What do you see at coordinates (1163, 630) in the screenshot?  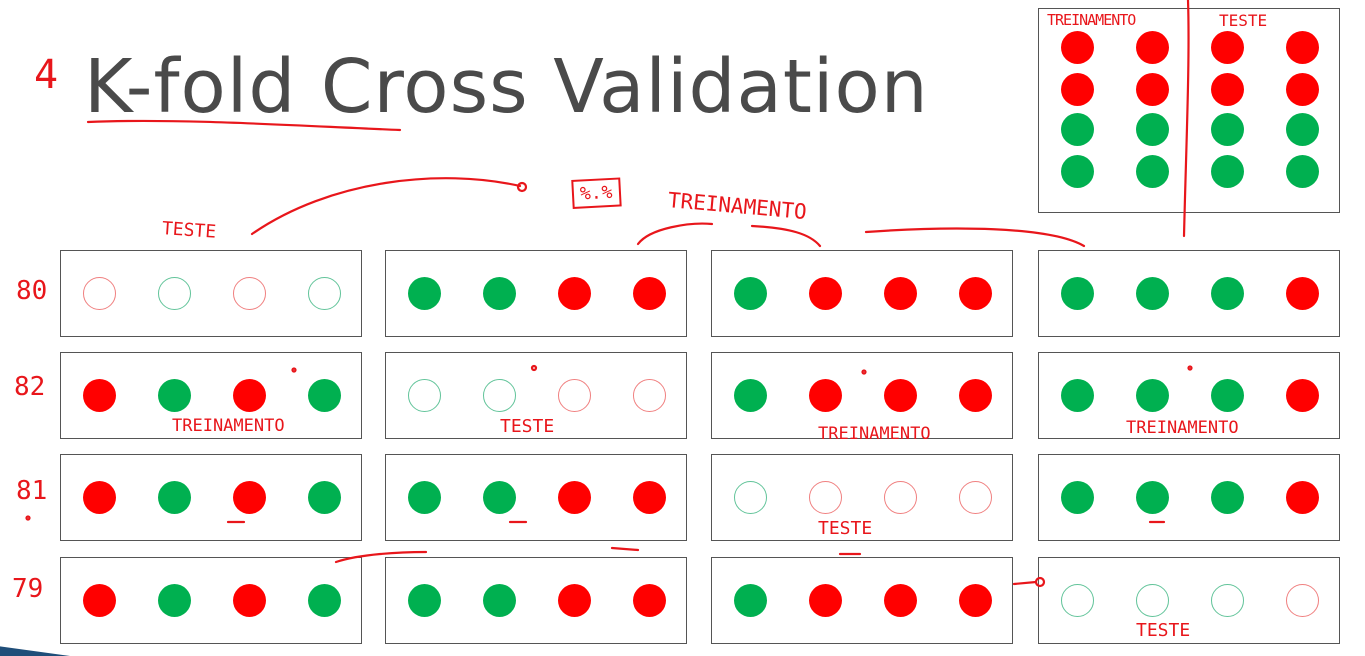 I see `annotation-teste-fold4-part4: TESTE` at bounding box center [1163, 630].